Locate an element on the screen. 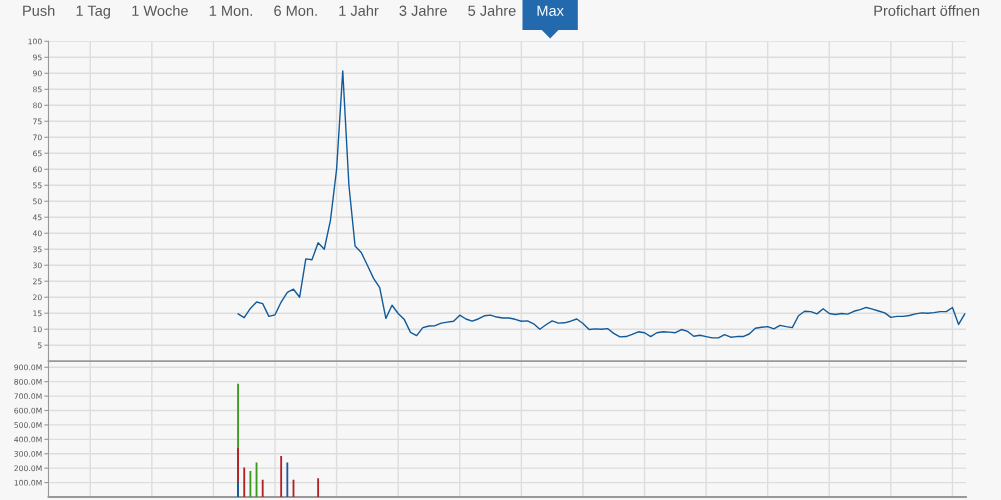 This screenshot has height=500, width=1001. category-label: 1 Jahr is located at coordinates (359, 10).